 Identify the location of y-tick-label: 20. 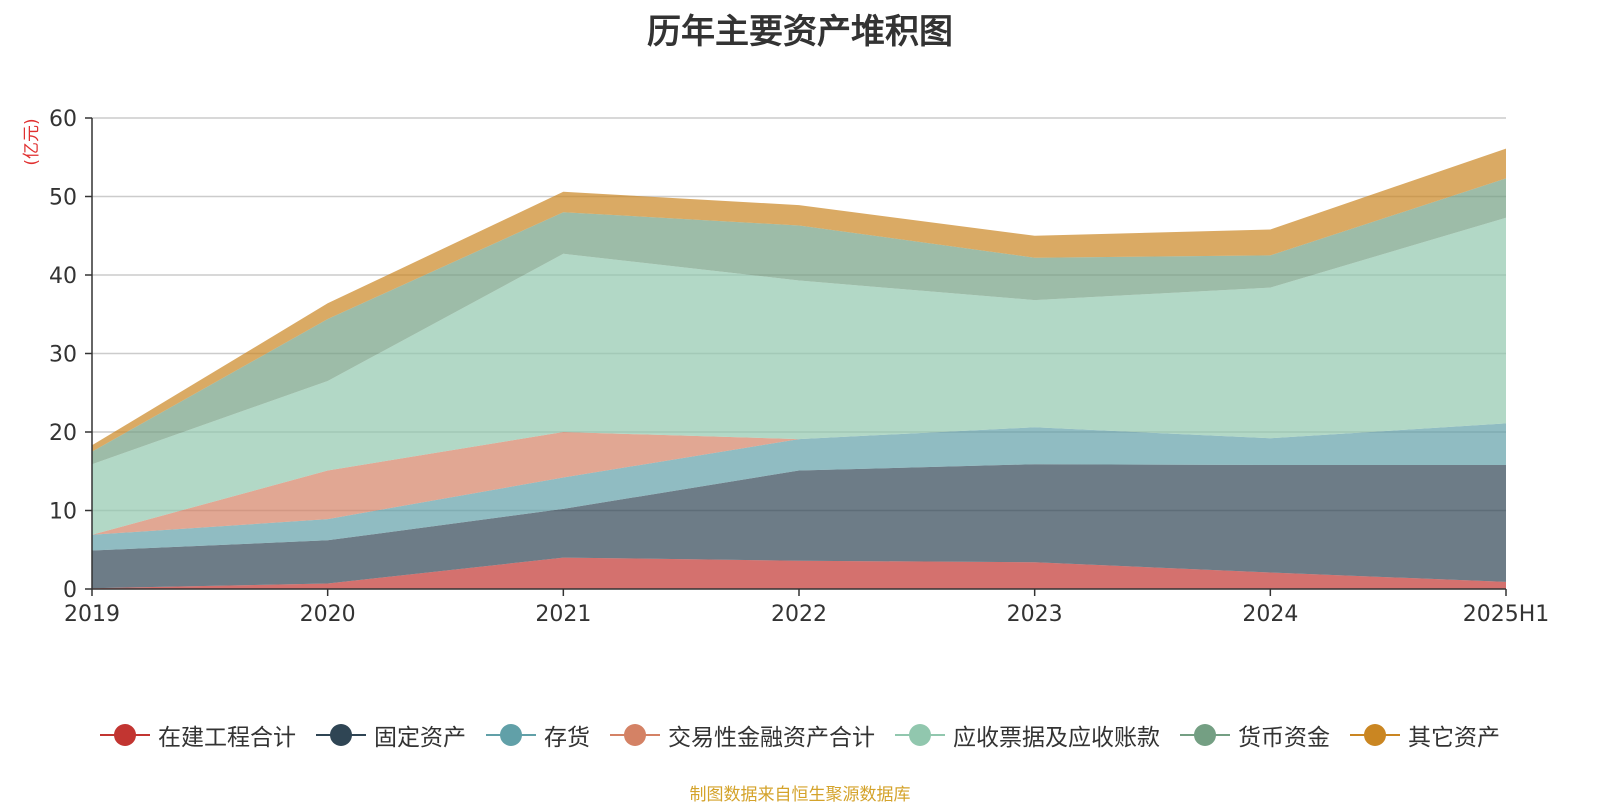
(63, 433).